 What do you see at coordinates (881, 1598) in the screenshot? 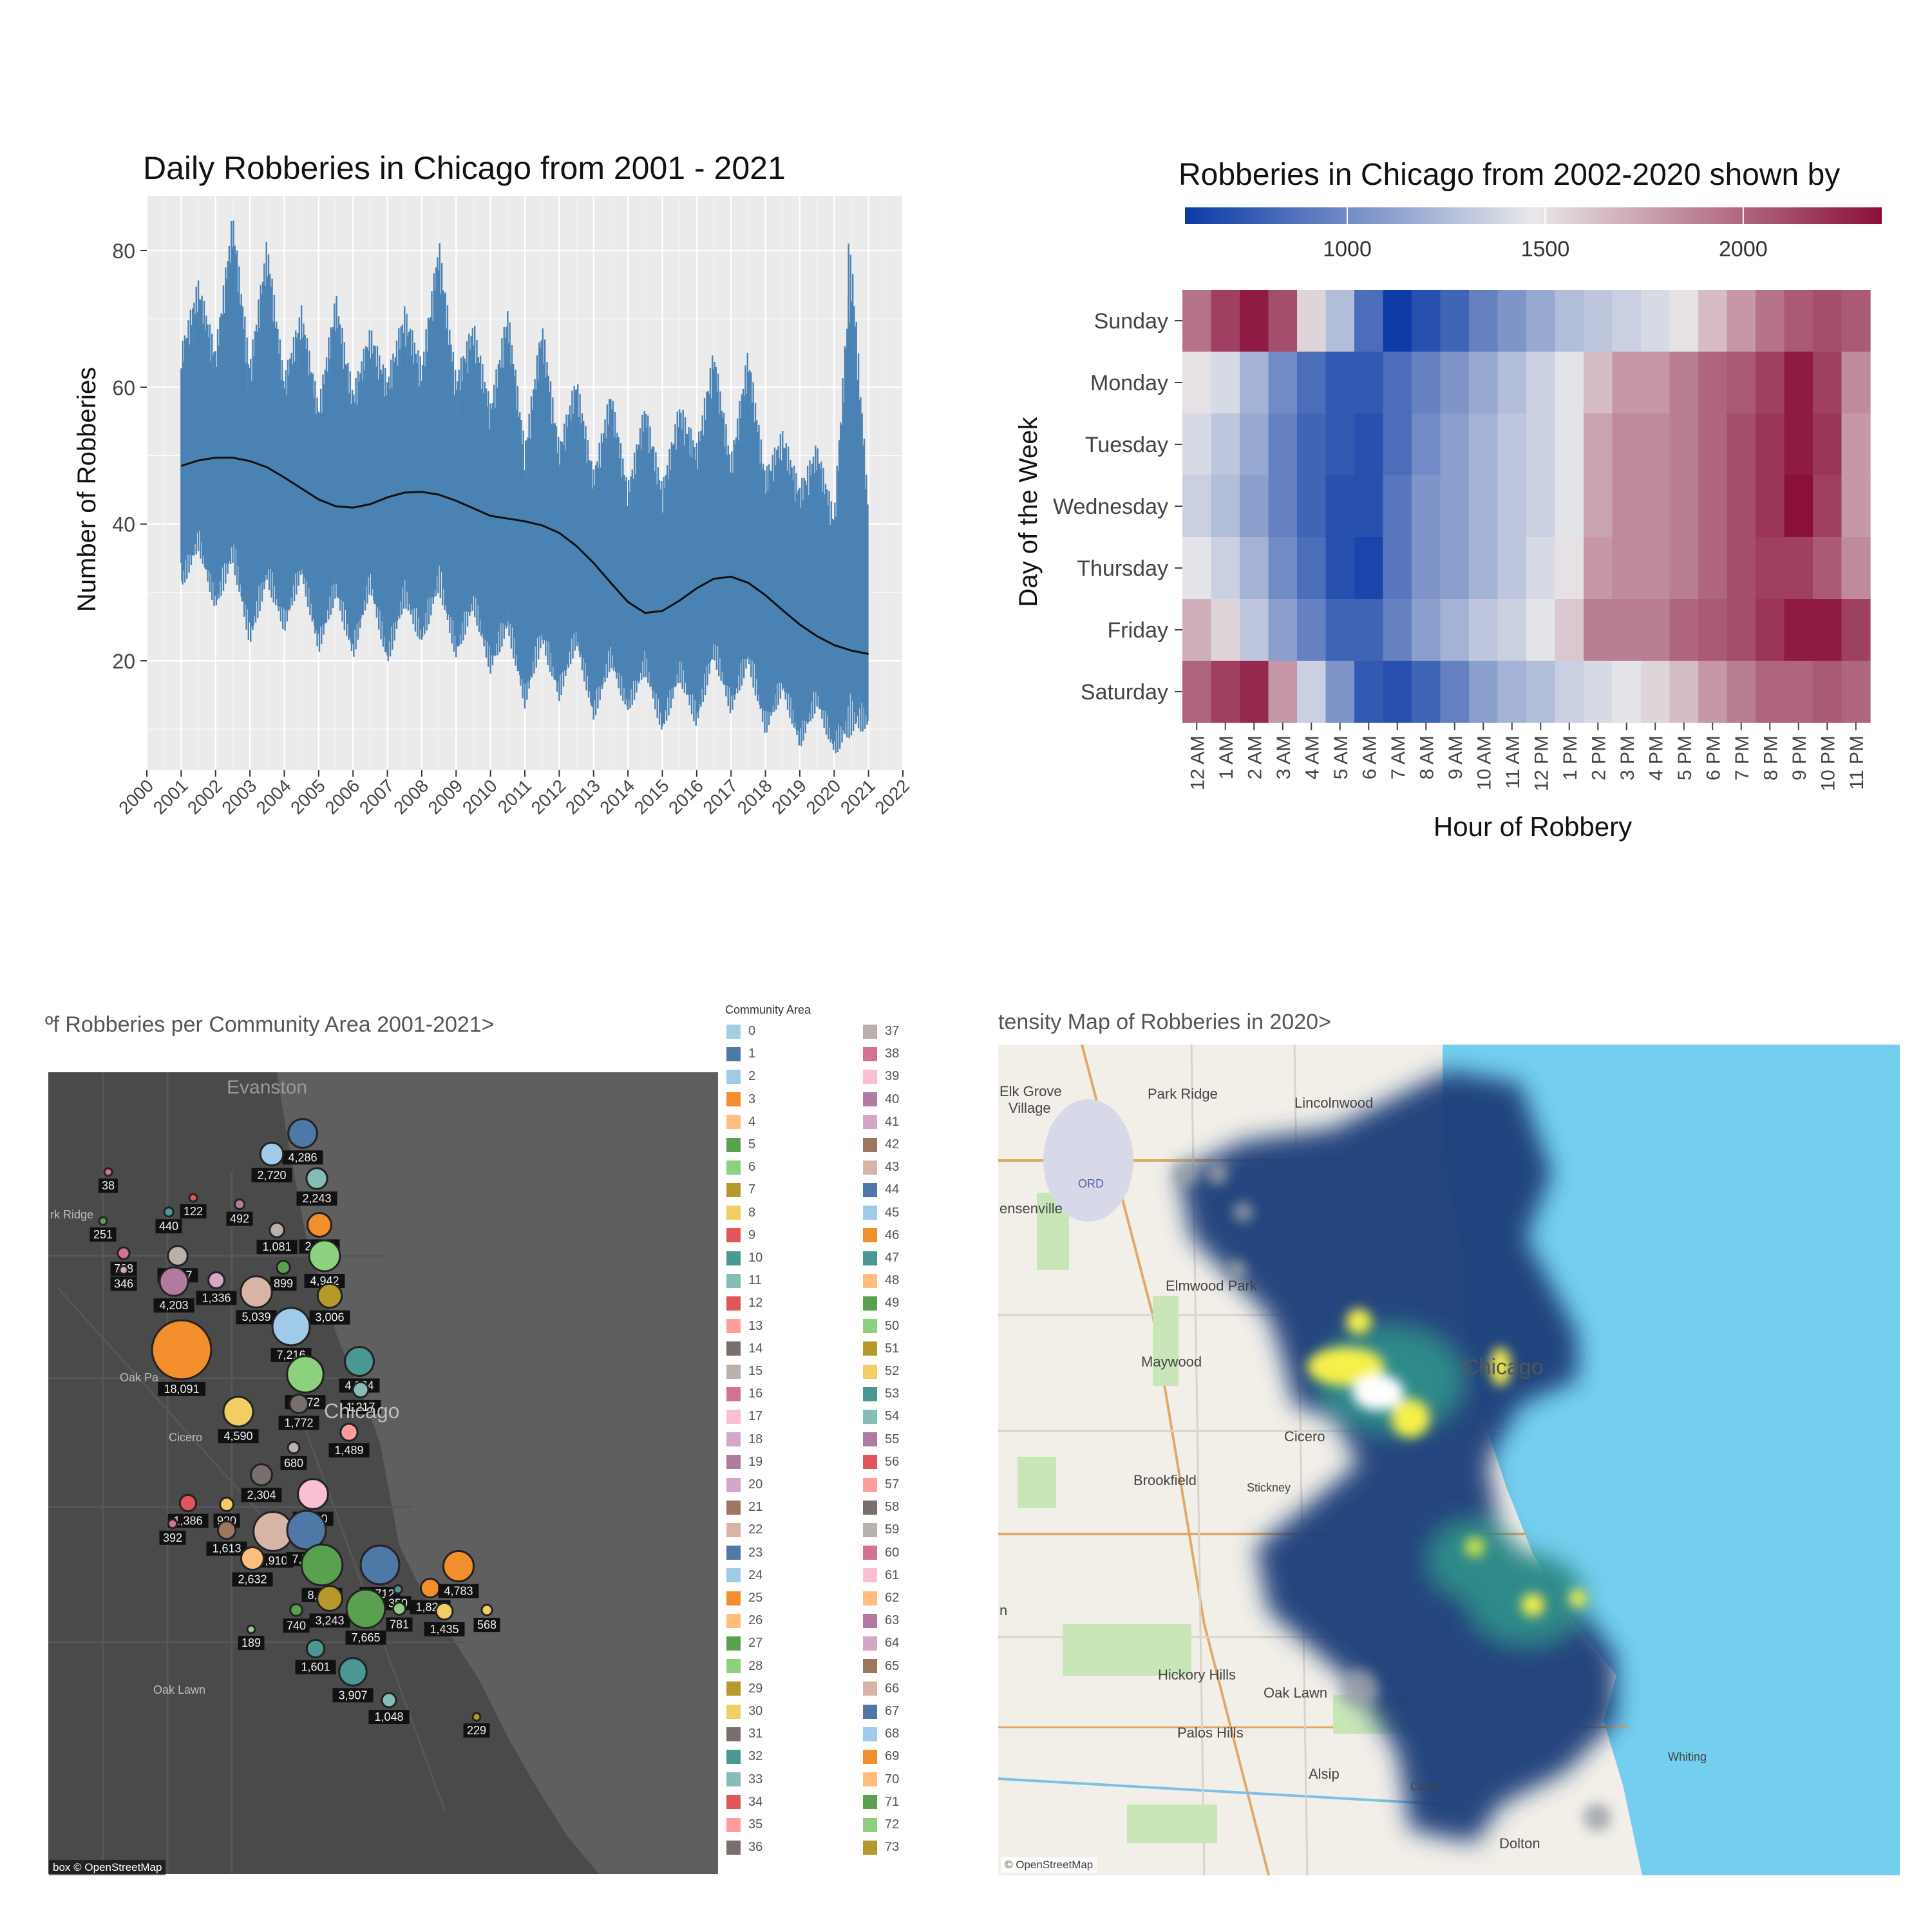
I see `legend-item: 62` at bounding box center [881, 1598].